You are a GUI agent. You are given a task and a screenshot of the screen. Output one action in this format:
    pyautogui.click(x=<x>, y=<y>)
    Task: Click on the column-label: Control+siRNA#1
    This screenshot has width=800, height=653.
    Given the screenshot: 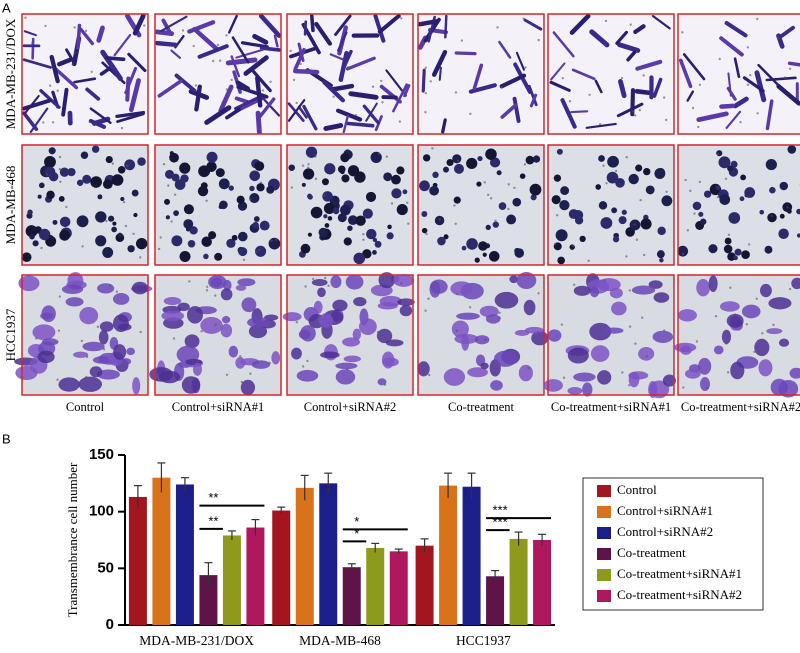 What is the action you would take?
    pyautogui.click(x=218, y=407)
    